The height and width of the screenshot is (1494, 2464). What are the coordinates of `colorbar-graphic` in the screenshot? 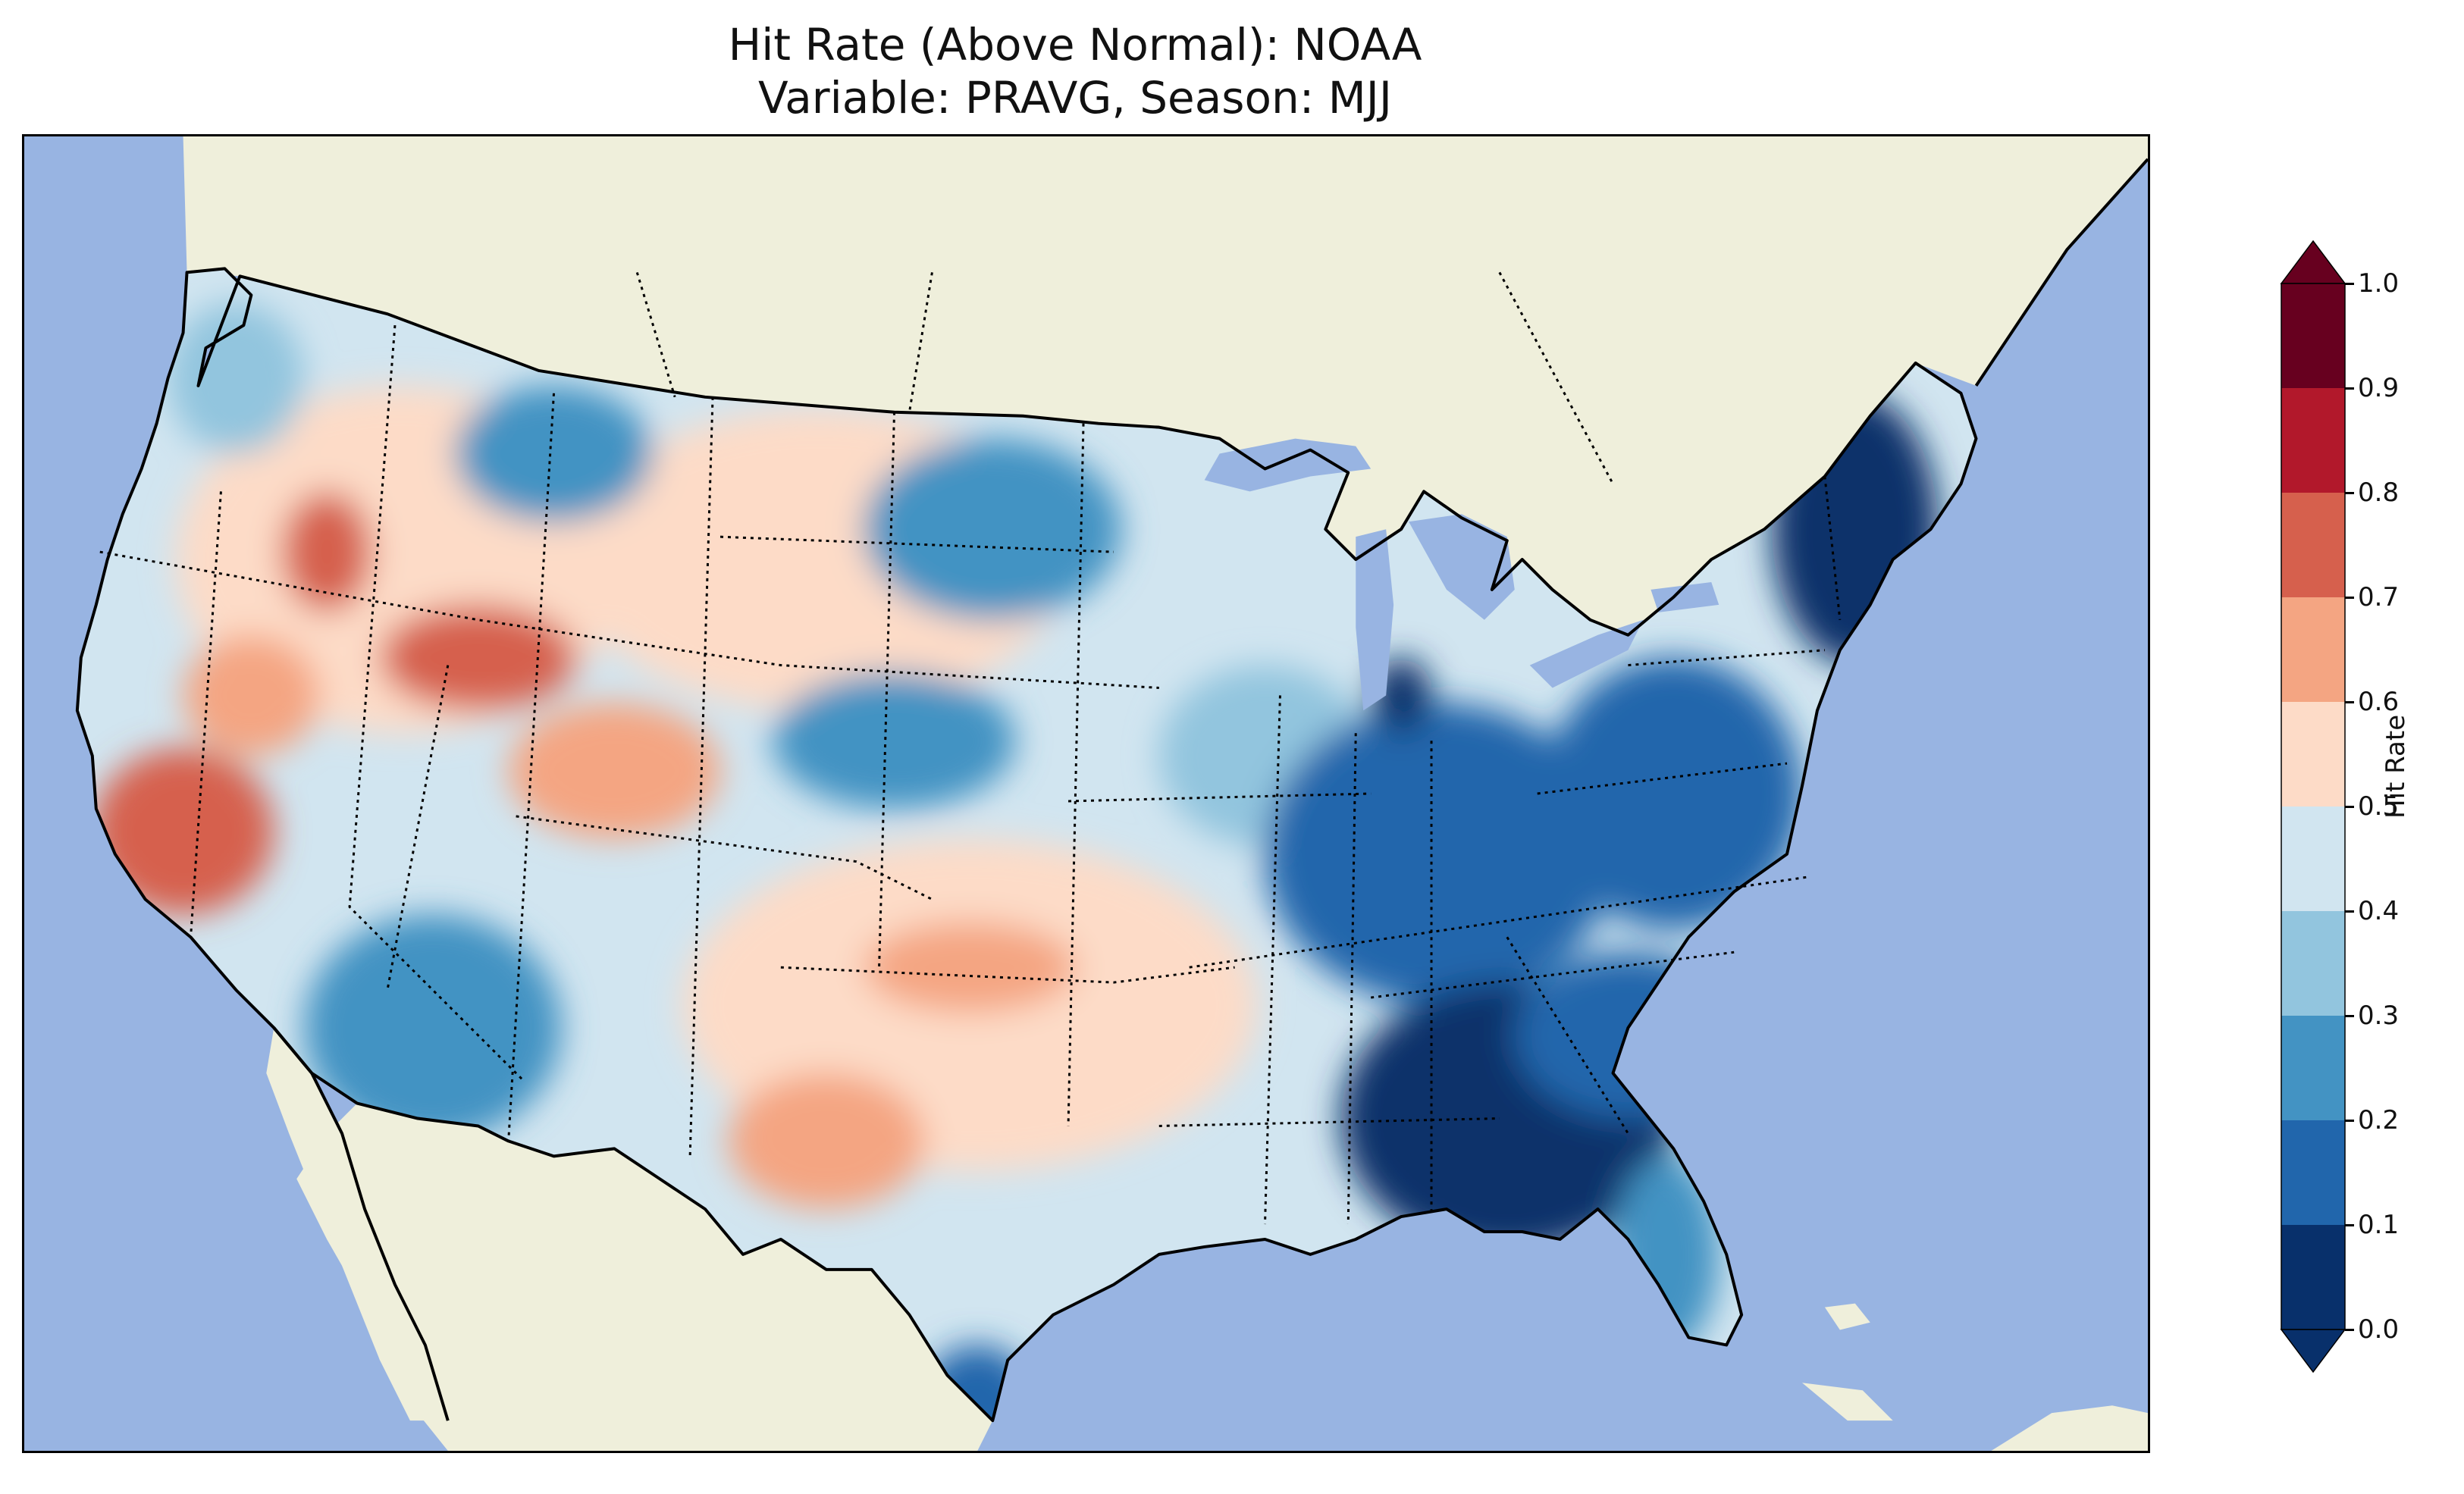 It's located at (2313, 806).